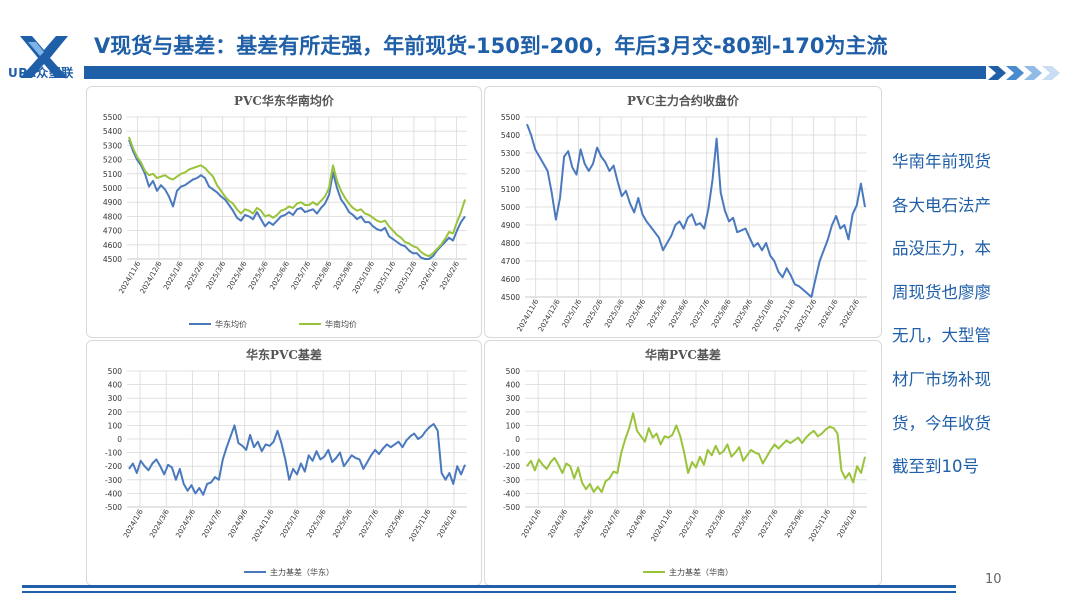 The image size is (1080, 608). Describe the element at coordinates (510, 261) in the screenshot. I see `y-tick-label: 4700` at that location.